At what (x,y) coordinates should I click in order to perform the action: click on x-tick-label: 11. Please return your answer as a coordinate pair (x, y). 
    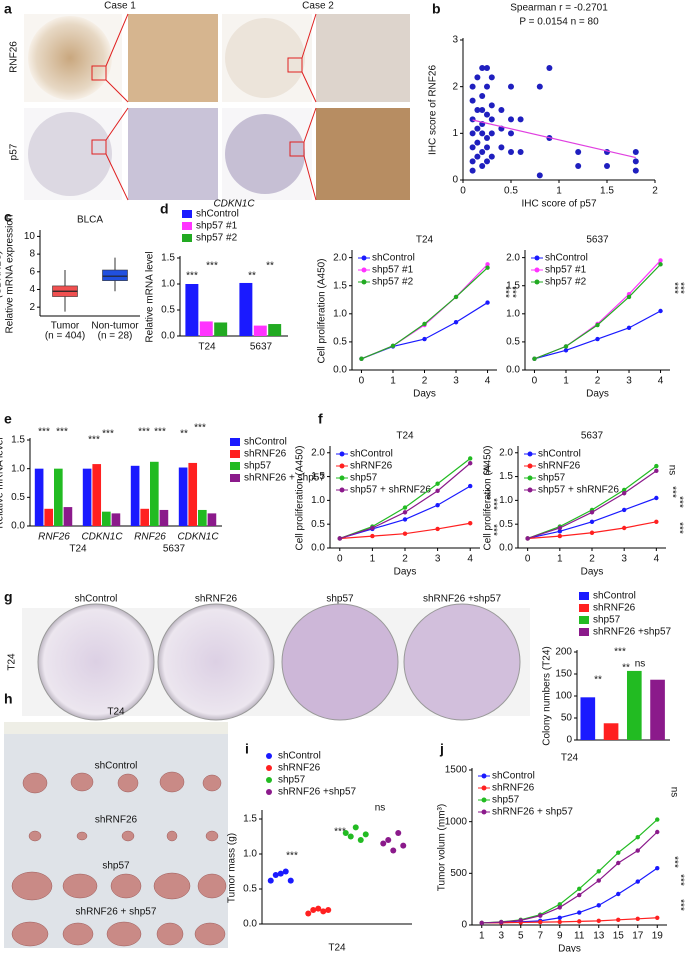
    Looking at the image, I should click on (579, 936).